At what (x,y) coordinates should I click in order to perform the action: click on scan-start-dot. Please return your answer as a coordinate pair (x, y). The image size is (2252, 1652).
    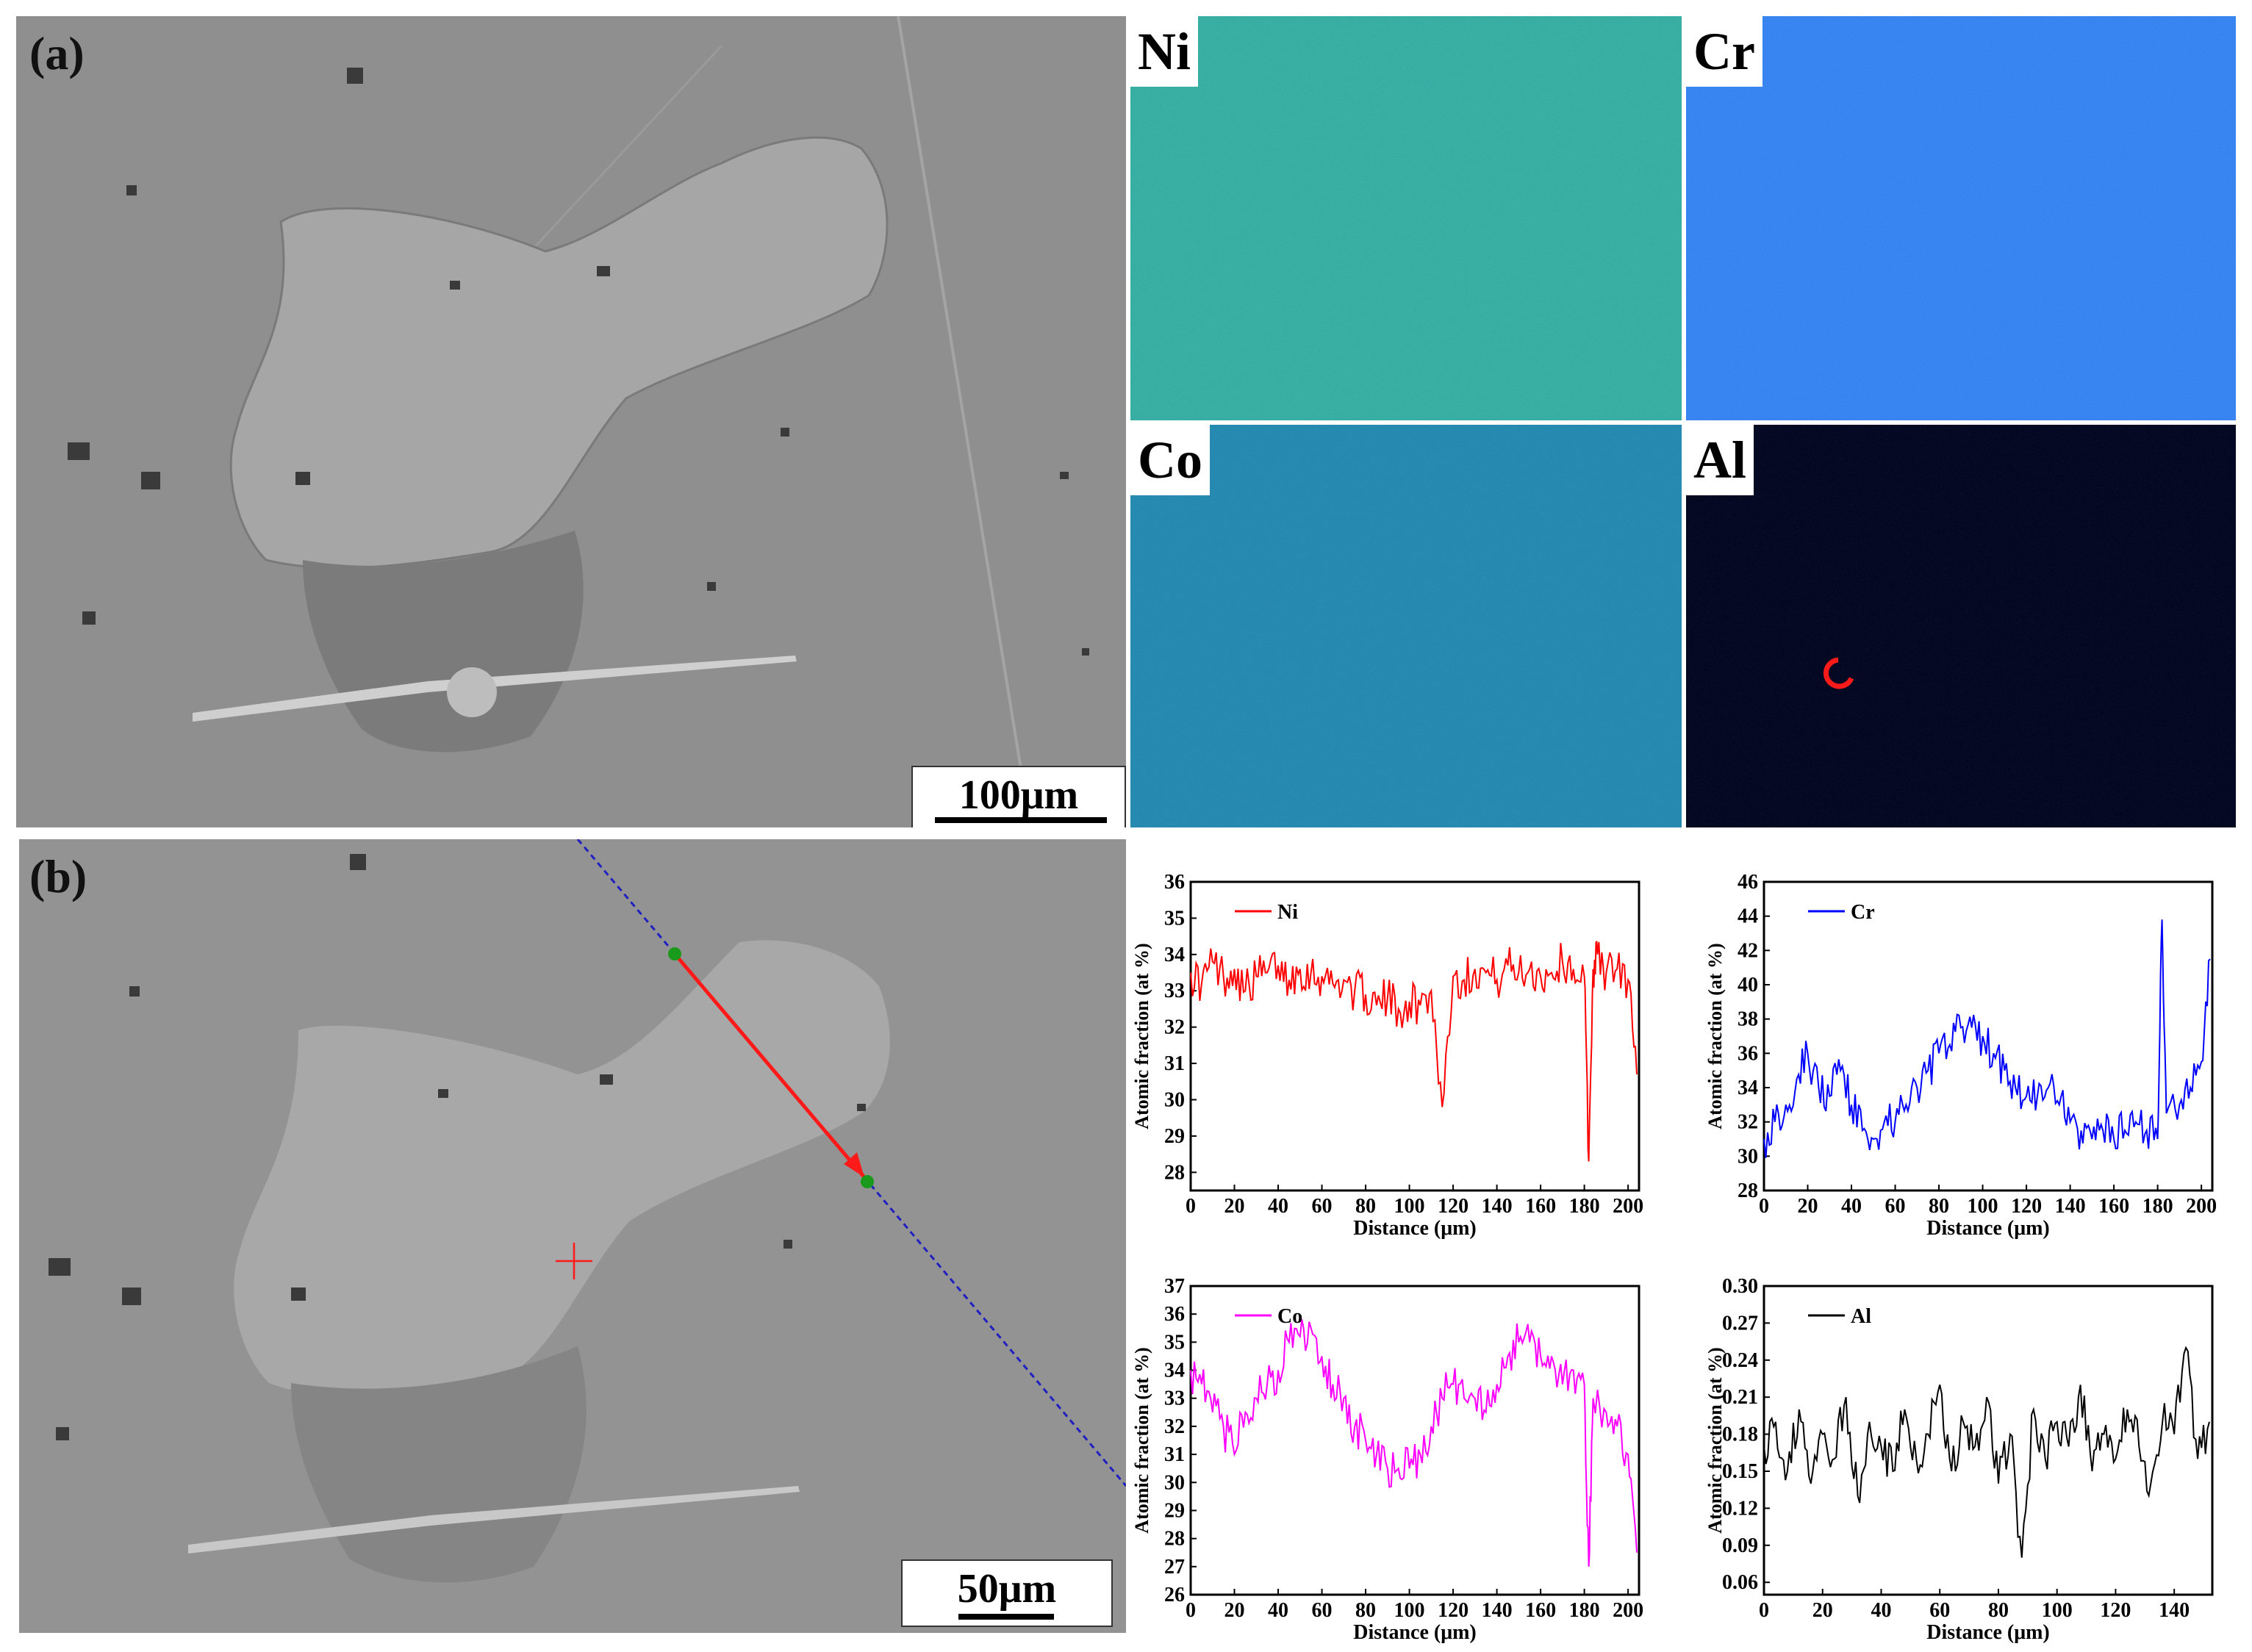
    Looking at the image, I should click on (674, 953).